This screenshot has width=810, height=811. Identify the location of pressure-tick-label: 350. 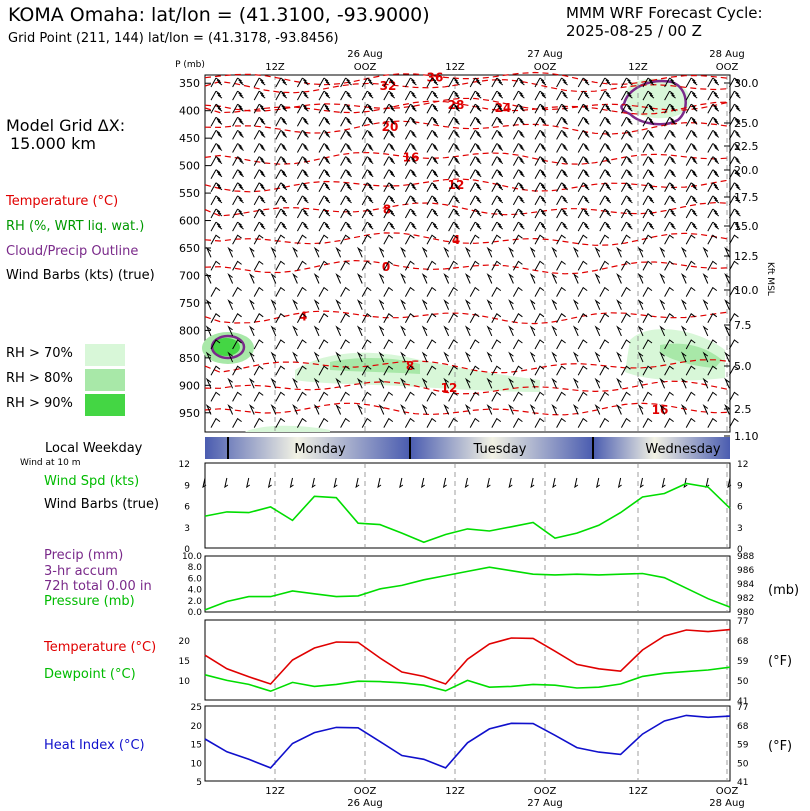
(189, 83).